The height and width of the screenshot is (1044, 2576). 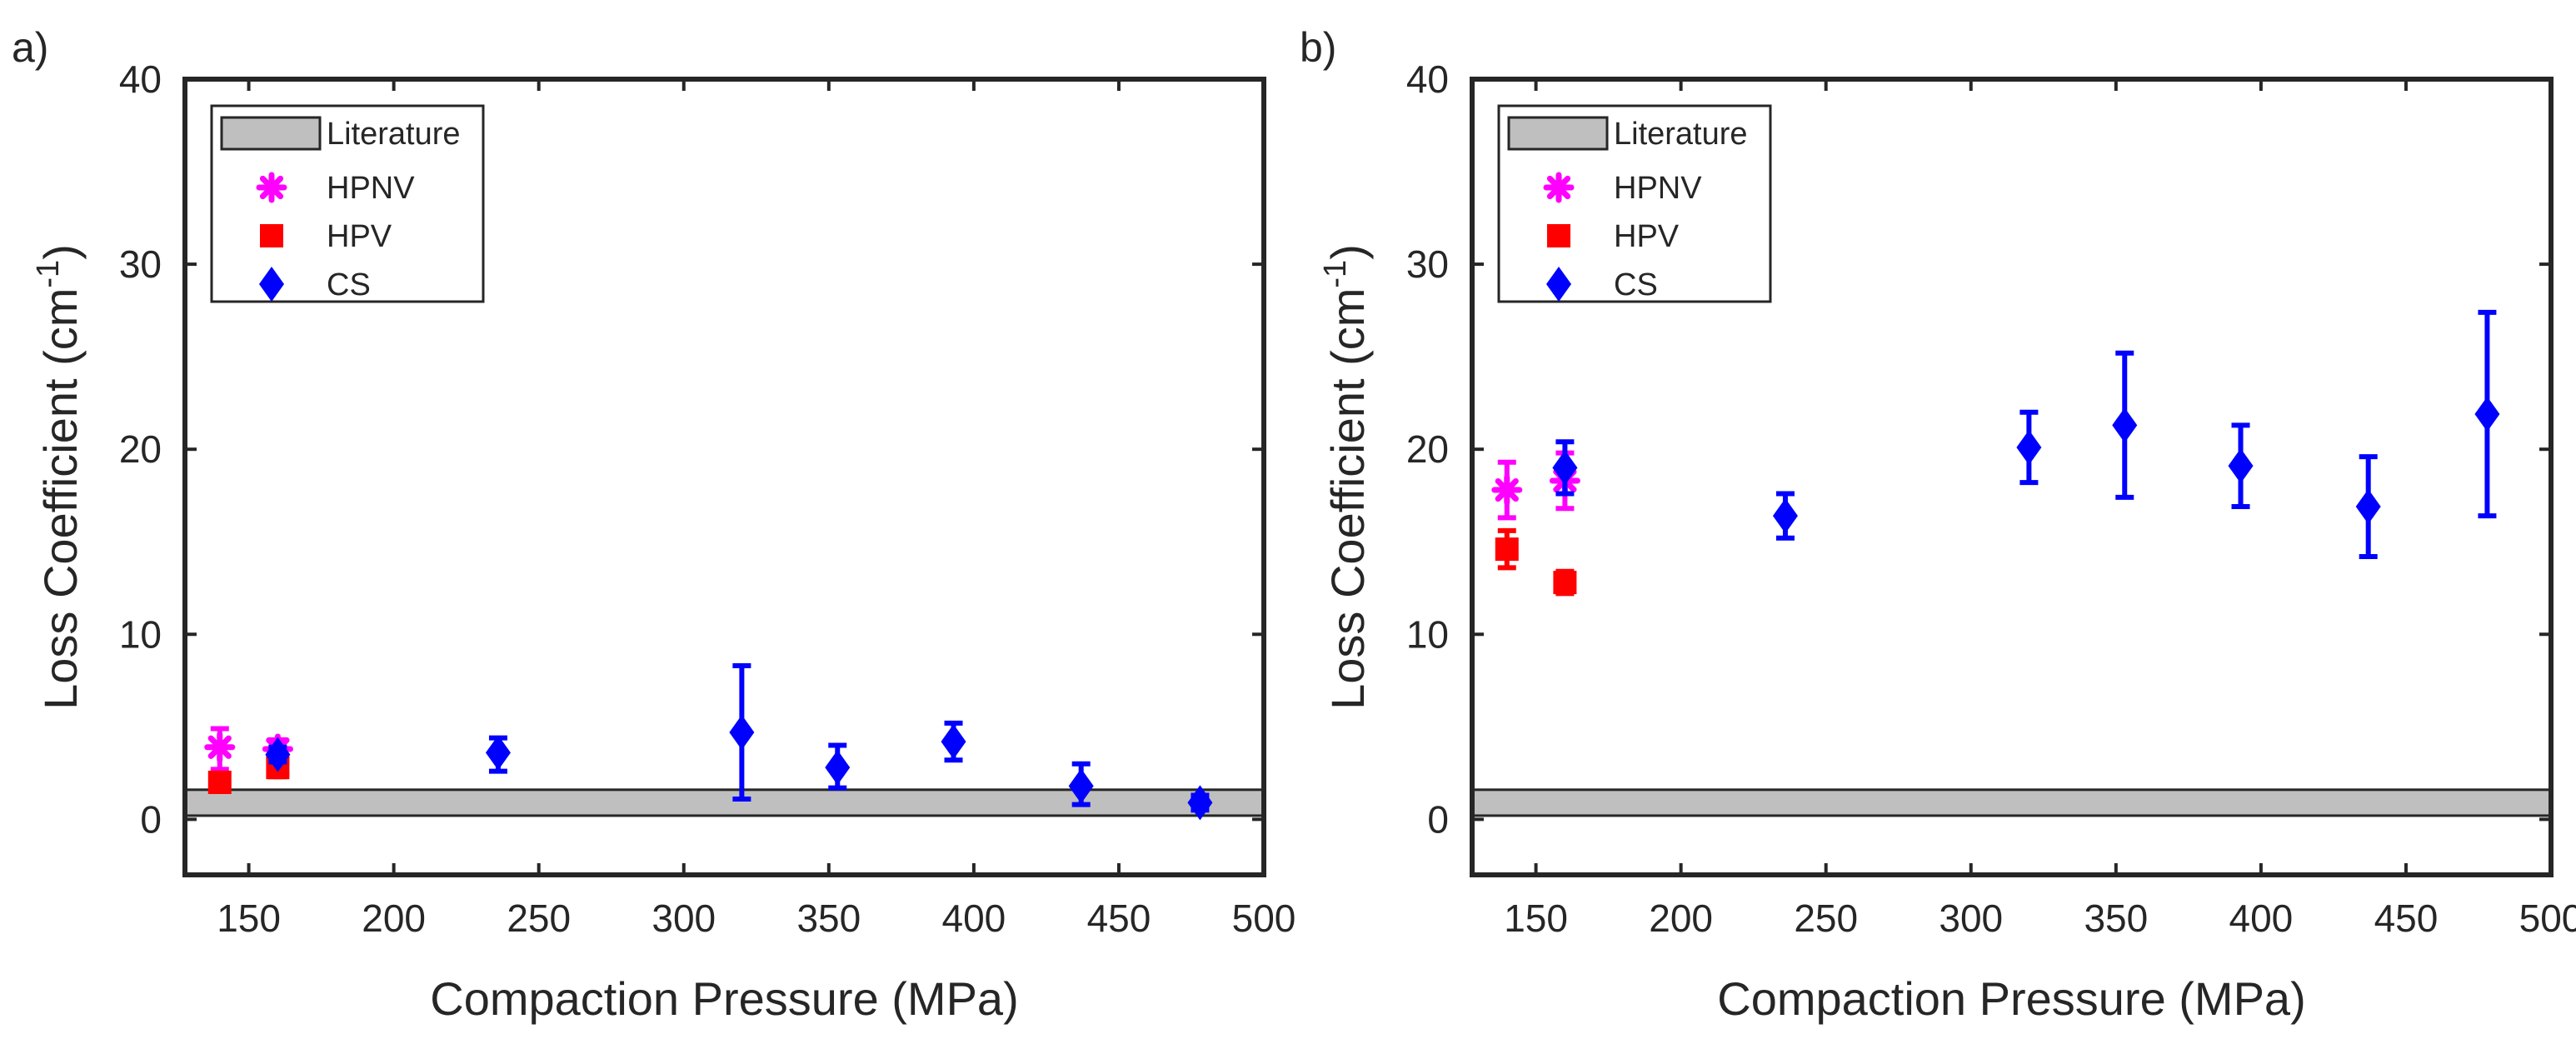 I want to click on panel-label: b), so click(x=1318, y=47).